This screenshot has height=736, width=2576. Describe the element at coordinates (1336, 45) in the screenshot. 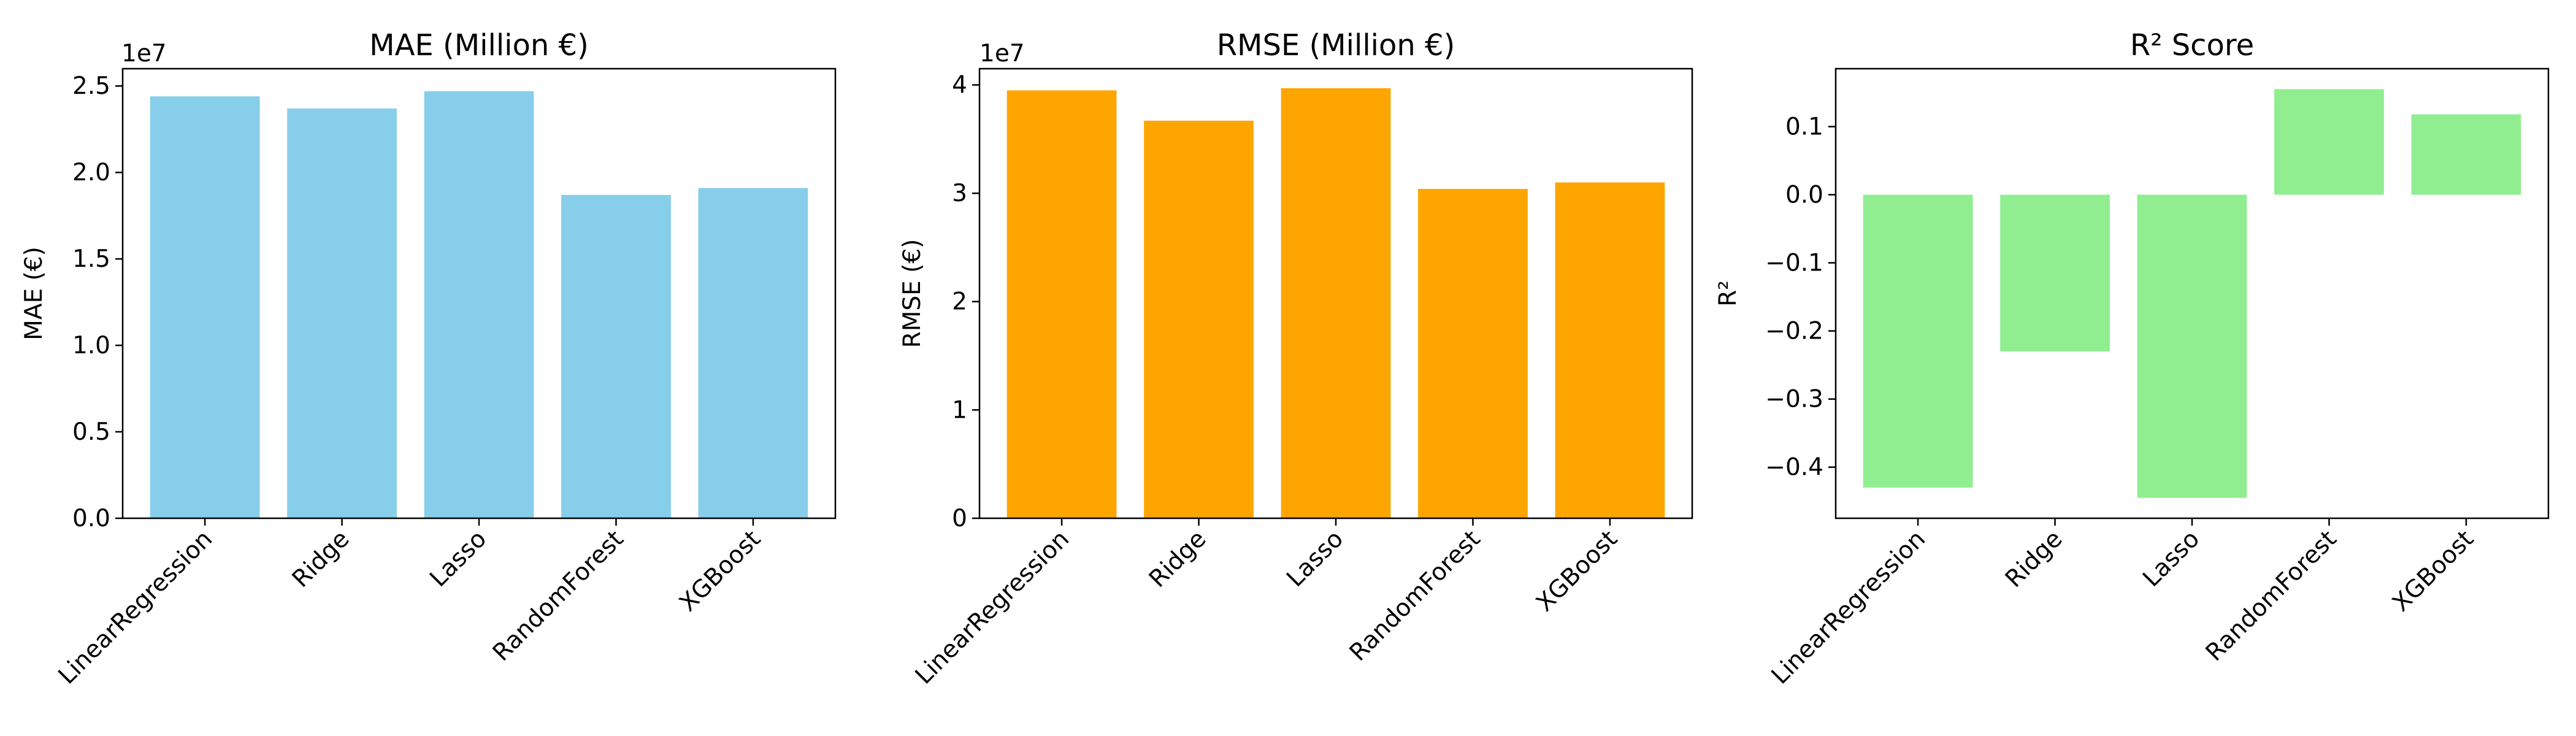

I see `chart-title: RMSE (Million €)` at that location.